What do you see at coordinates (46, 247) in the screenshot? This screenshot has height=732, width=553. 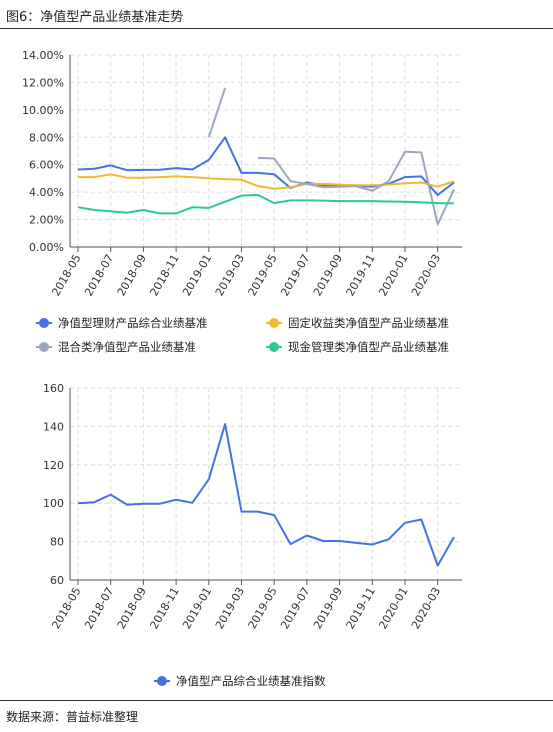 I see `y-tick-label: 0.00%` at bounding box center [46, 247].